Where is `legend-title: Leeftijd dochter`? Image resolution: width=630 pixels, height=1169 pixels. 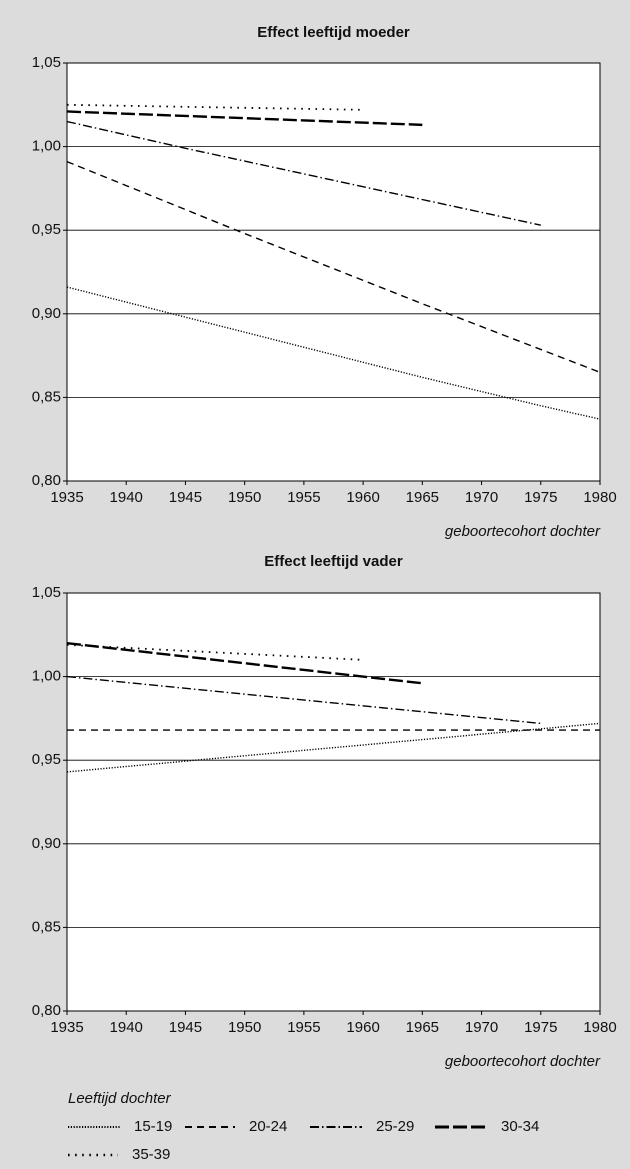
legend-title: Leeftijd dochter is located at coordinates (120, 1098).